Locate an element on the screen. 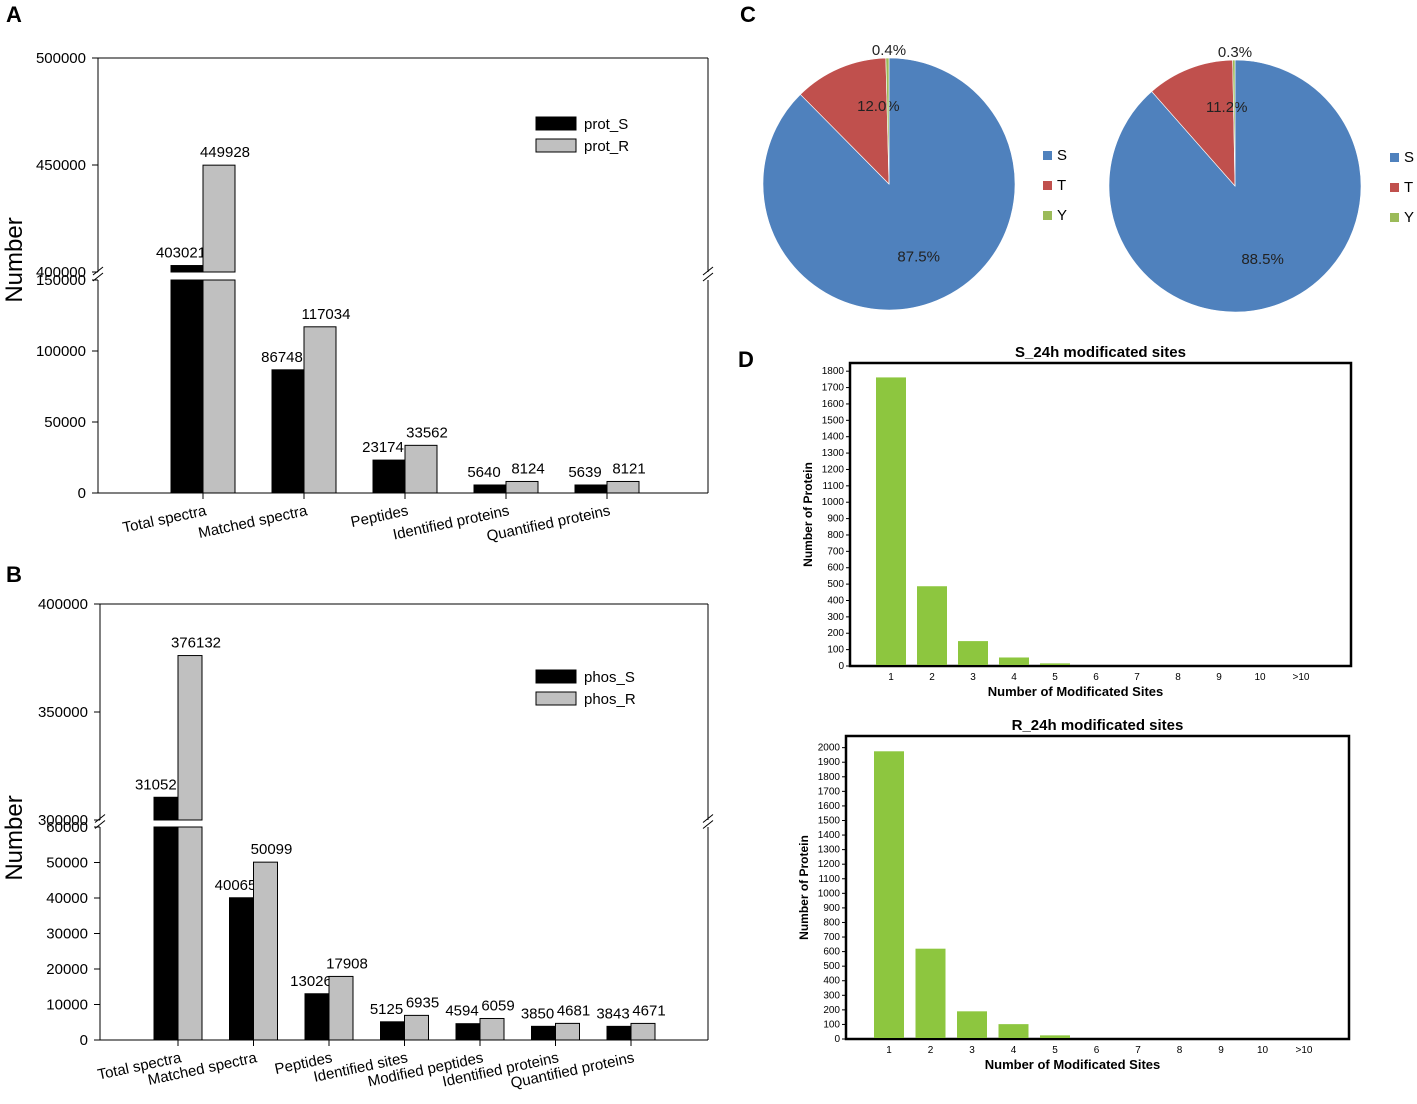 This screenshot has width=1417, height=1104. y-tick-label: 60000 is located at coordinates (67, 827).